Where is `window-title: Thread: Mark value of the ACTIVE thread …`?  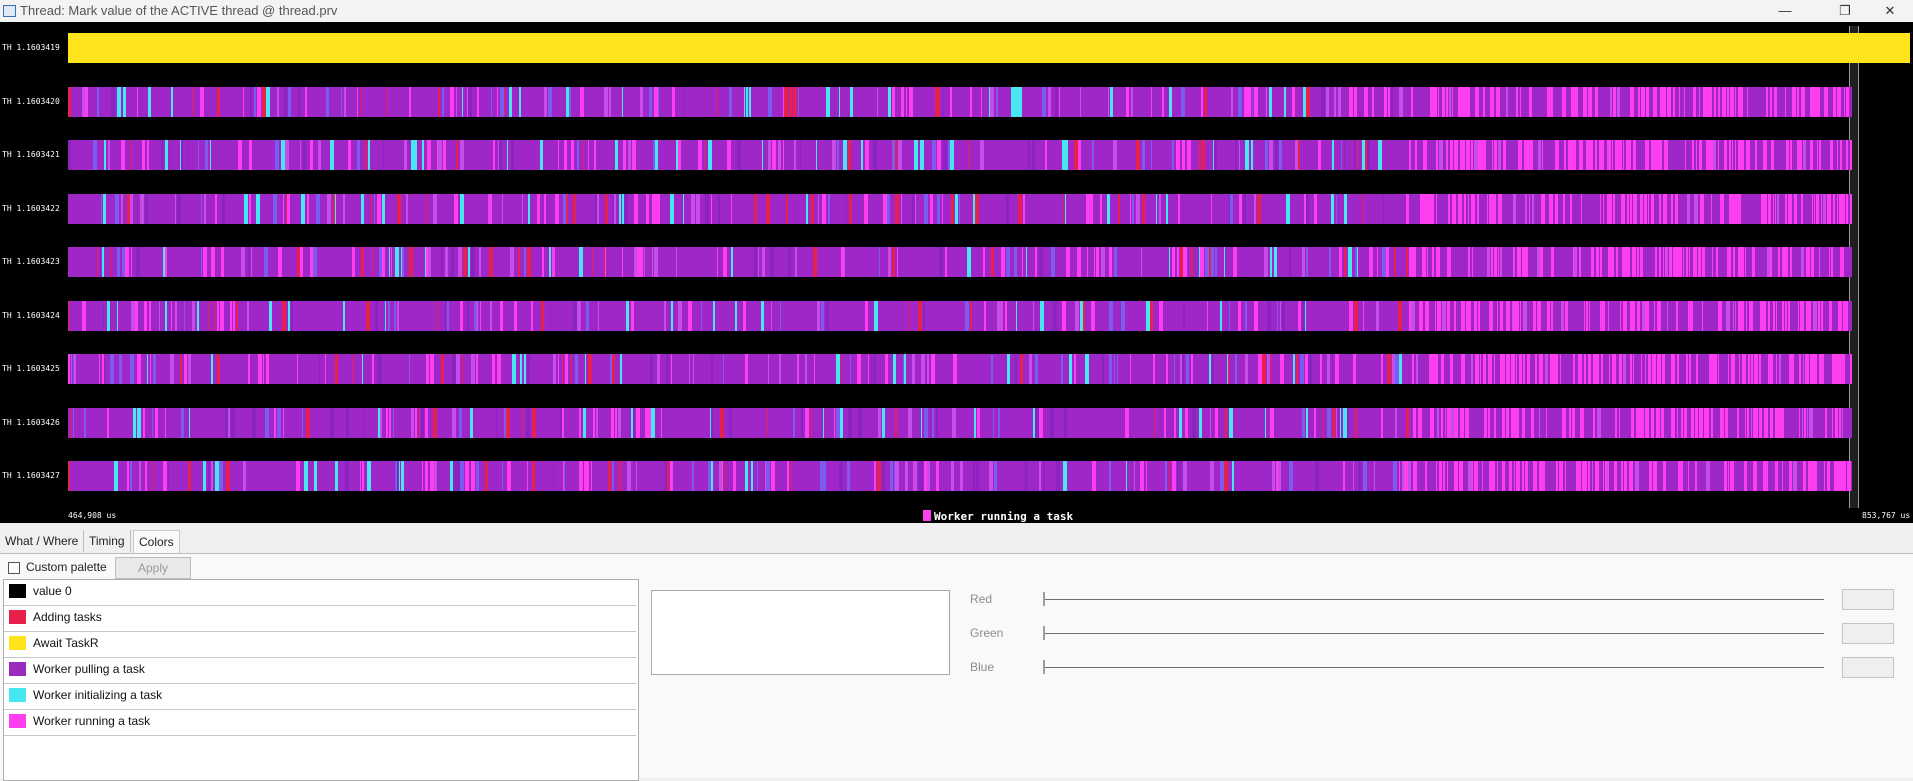
window-title: Thread: Mark value of the ACTIVE thread … is located at coordinates (179, 10).